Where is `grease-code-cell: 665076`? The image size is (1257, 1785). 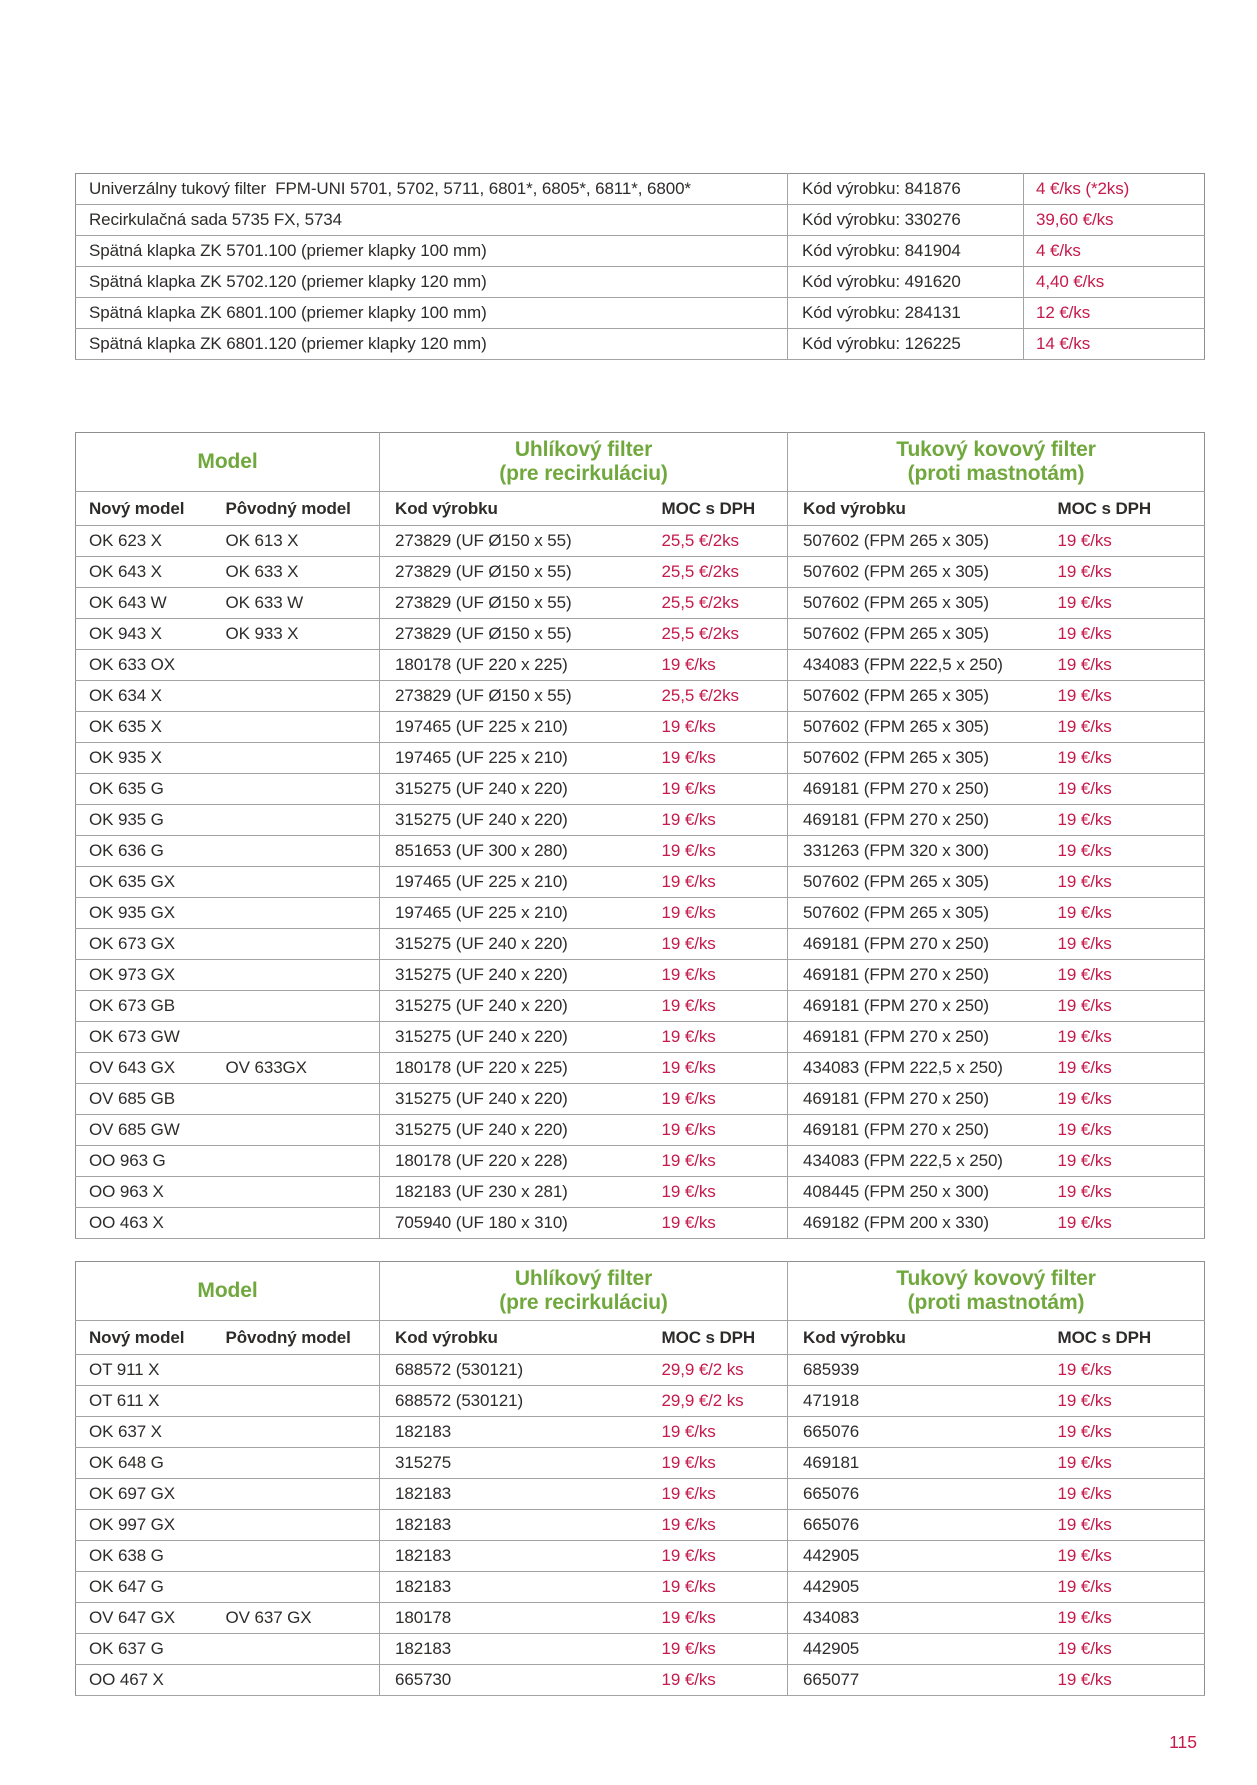
grease-code-cell: 665076 is located at coordinates (914, 1494).